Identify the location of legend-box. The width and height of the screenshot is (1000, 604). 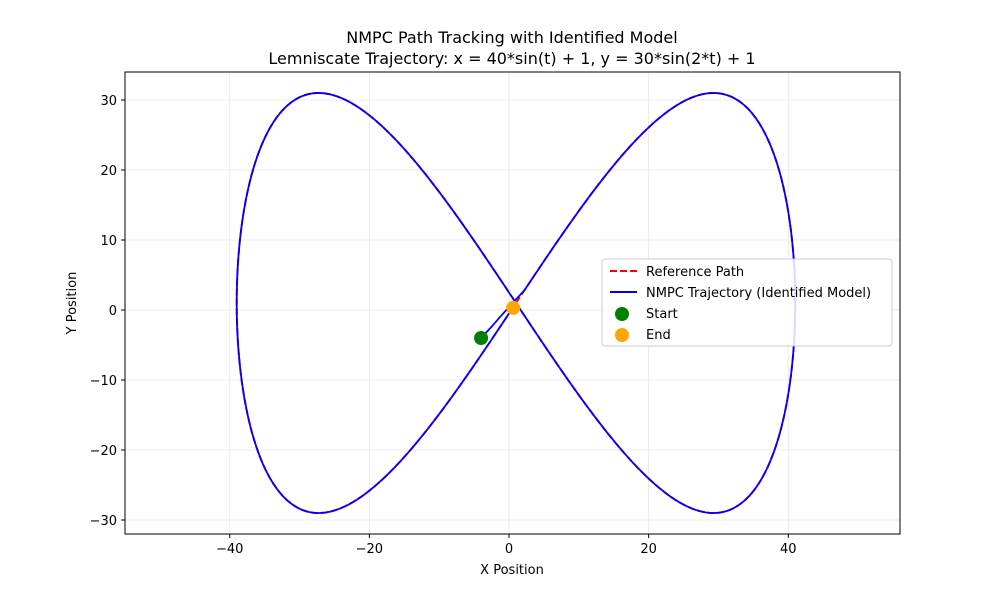
(747, 302).